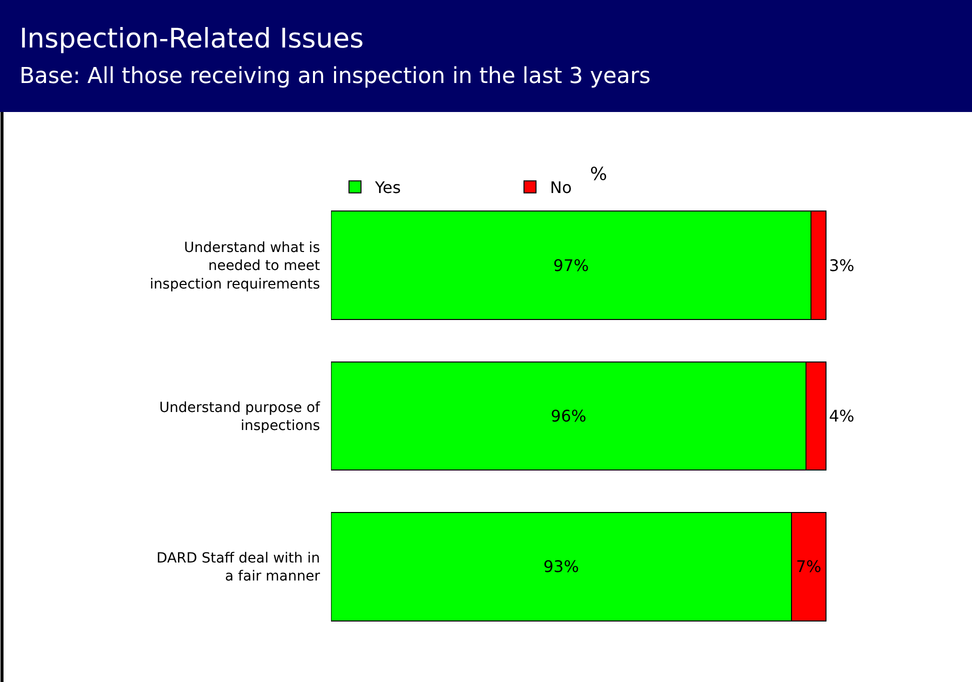  I want to click on data-label: 3%, so click(841, 265).